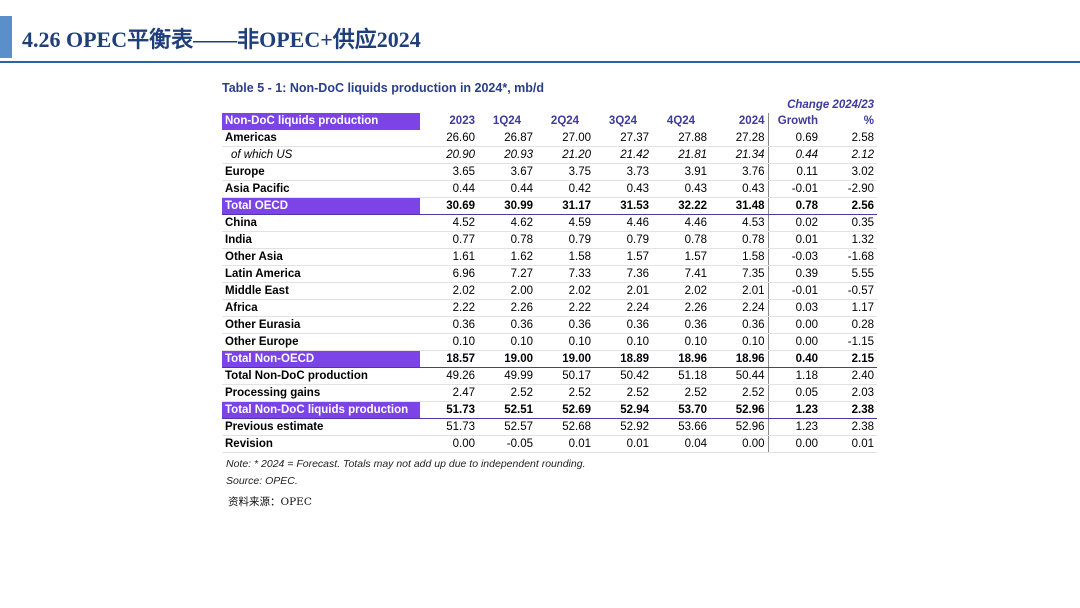 This screenshot has height=608, width=1080. Describe the element at coordinates (794, 223) in the screenshot. I see `row-value: 0.02` at that location.